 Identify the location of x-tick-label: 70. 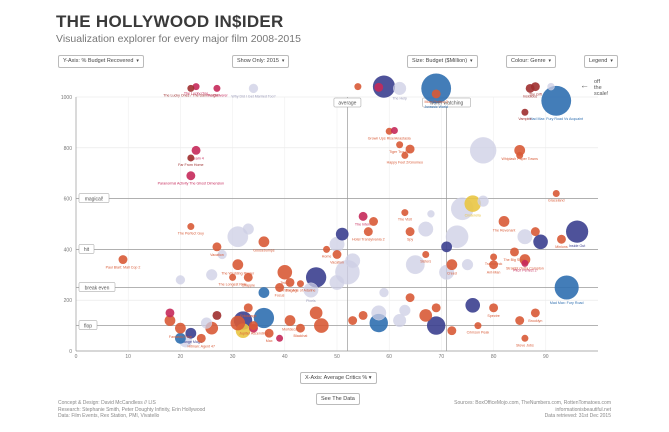
(442, 357).